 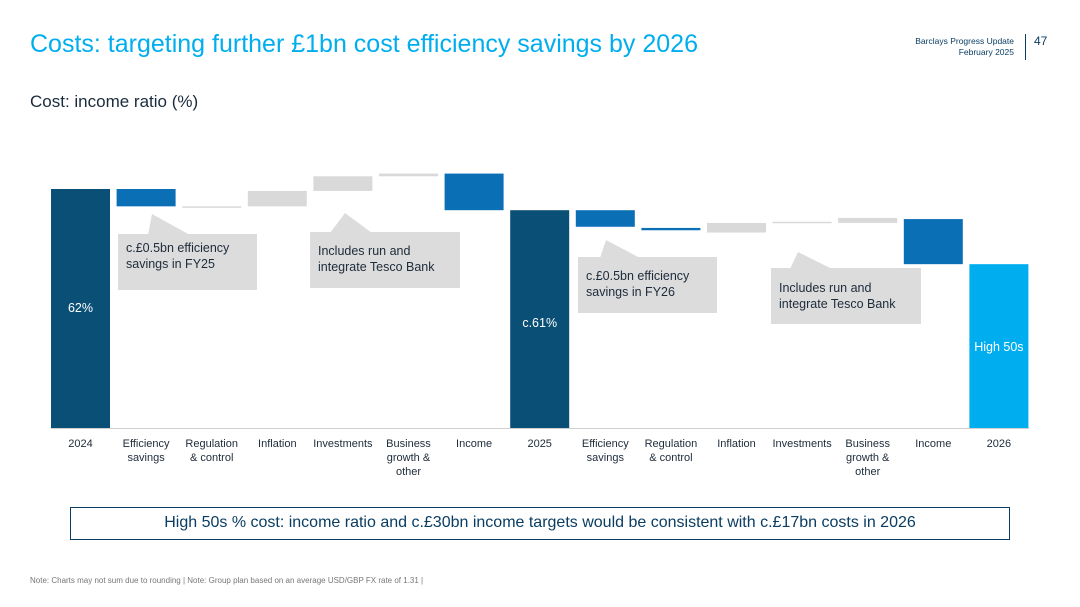 I want to click on bar-value-label: High 50s, so click(x=998, y=347).